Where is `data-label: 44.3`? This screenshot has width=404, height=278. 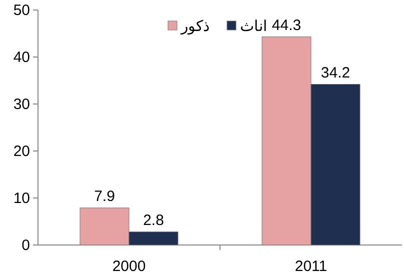 data-label: 44.3 is located at coordinates (287, 25).